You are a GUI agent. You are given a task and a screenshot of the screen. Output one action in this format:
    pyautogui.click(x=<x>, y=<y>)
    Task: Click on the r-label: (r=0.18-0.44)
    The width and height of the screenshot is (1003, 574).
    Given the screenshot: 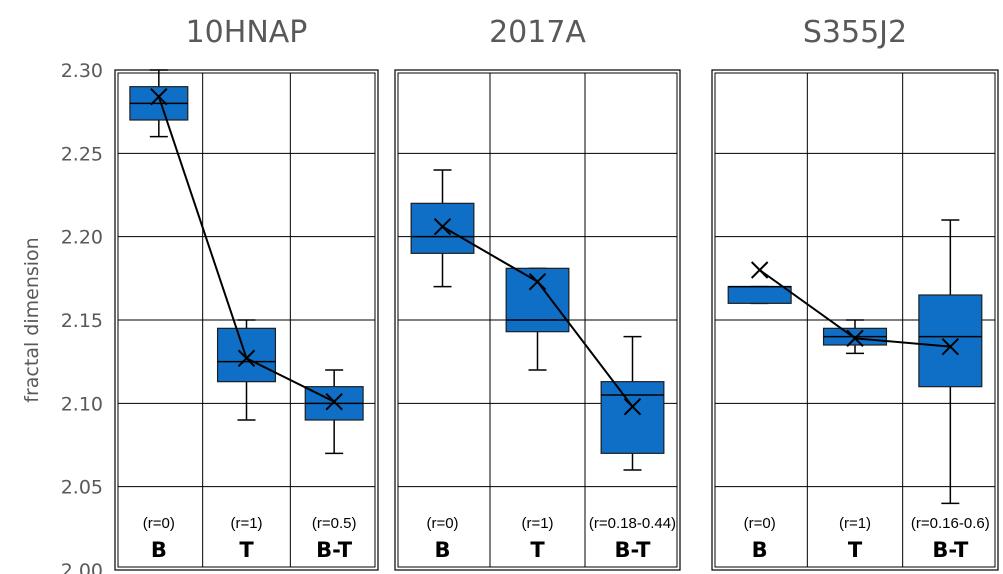 What is the action you would take?
    pyautogui.click(x=632, y=523)
    